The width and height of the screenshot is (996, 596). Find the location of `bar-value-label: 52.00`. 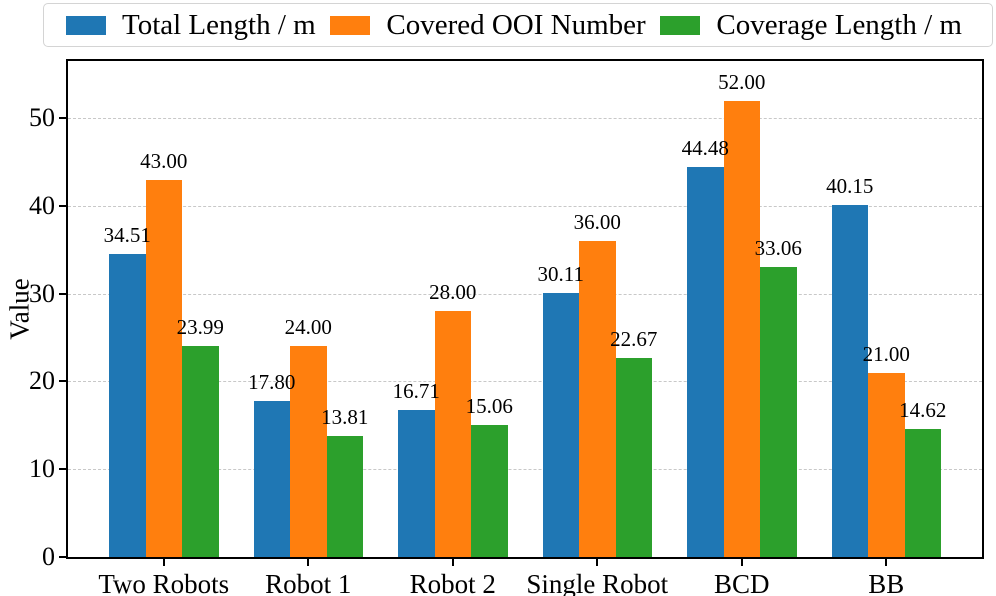

bar-value-label: 52.00 is located at coordinates (742, 81).